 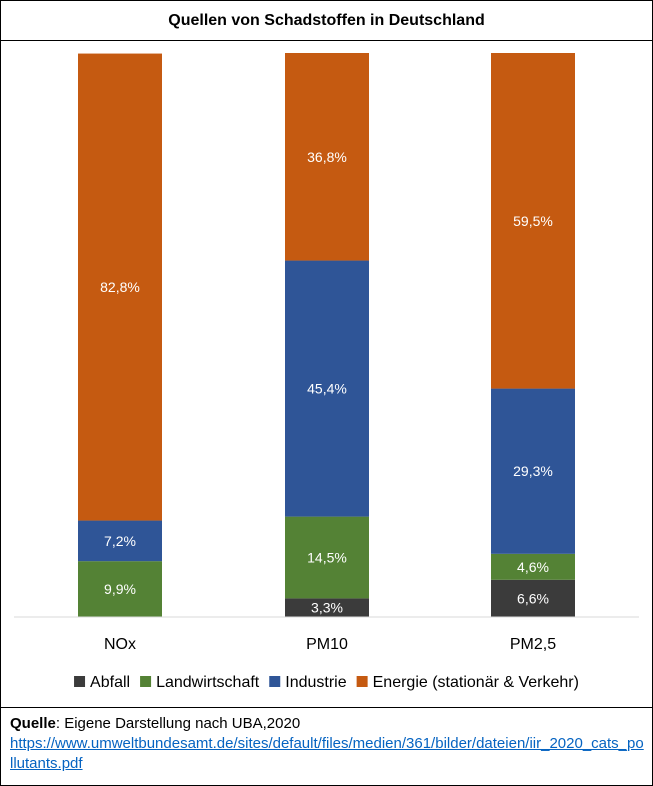 I want to click on data-label-pm2-5-energie-station-r-verkehr: 59,5%, so click(x=533, y=221).